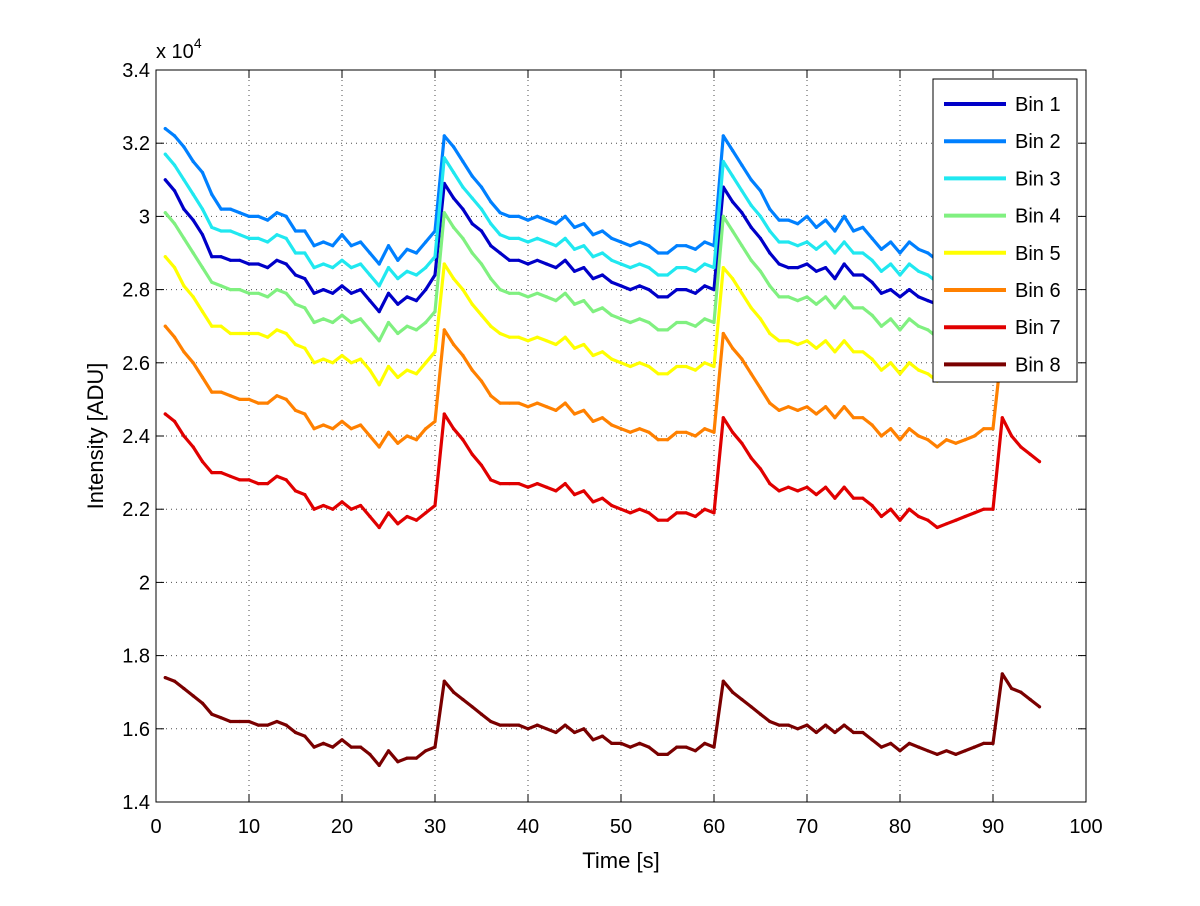  I want to click on legend-label: Bin 2, so click(1038, 142).